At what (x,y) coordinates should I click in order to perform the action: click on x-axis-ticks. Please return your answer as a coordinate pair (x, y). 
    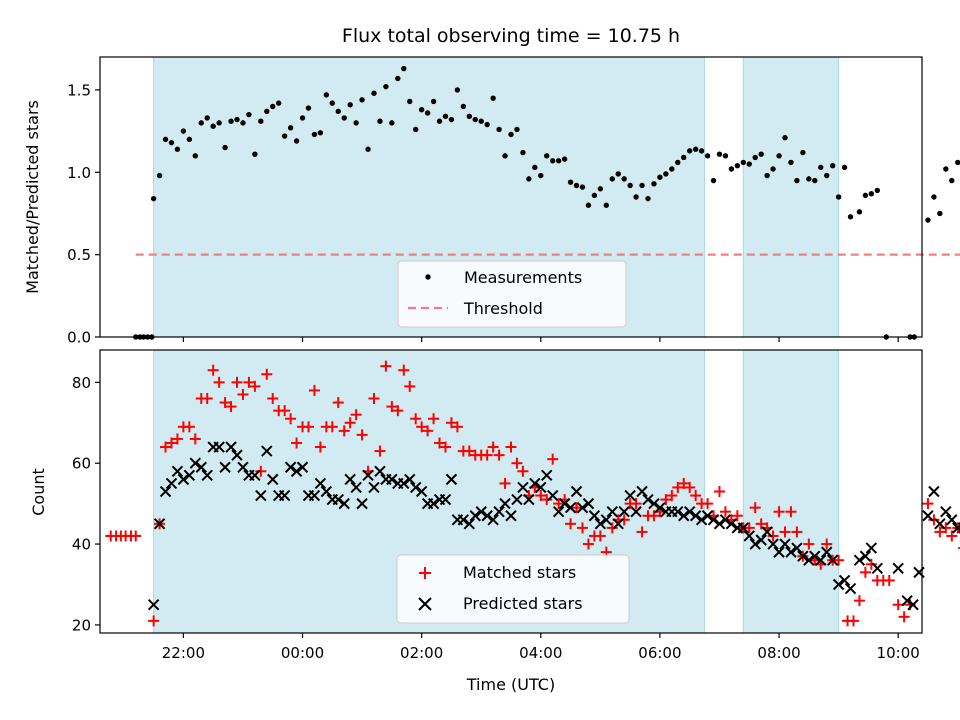
    Looking at the image, I should click on (540, 339).